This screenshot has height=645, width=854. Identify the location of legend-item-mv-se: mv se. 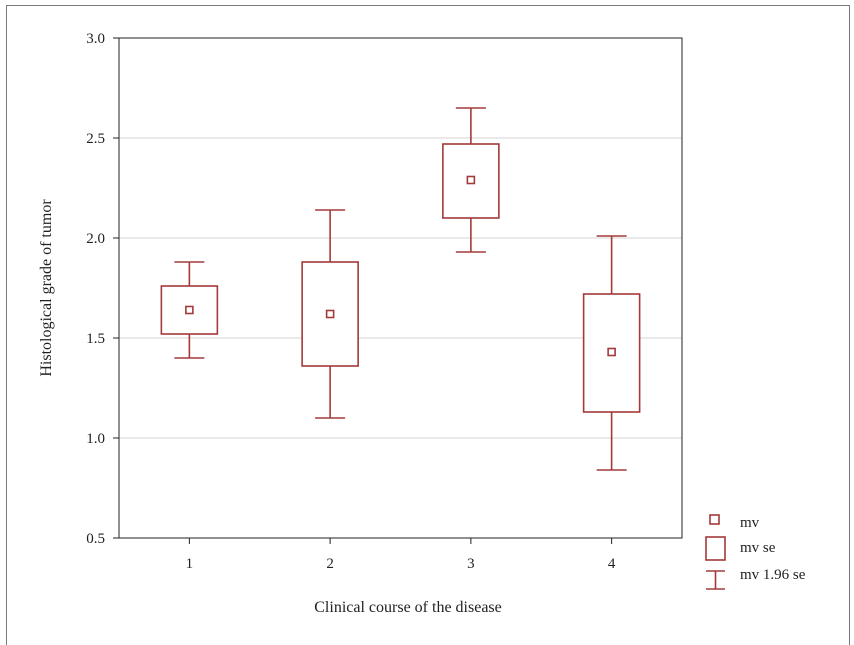
(740, 548).